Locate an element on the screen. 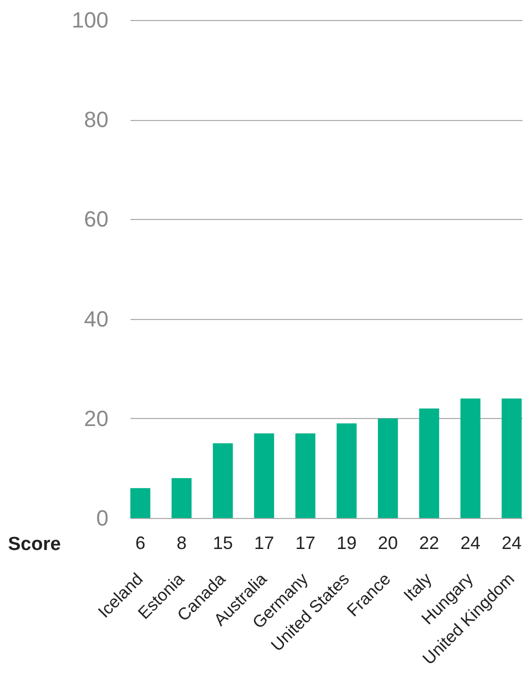 This screenshot has width=528, height=691. y-tick-label: 40 is located at coordinates (96, 319).